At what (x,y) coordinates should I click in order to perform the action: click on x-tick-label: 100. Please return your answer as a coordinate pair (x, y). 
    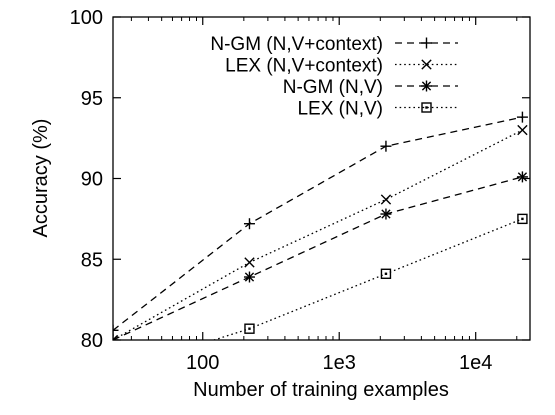
    Looking at the image, I should click on (202, 363).